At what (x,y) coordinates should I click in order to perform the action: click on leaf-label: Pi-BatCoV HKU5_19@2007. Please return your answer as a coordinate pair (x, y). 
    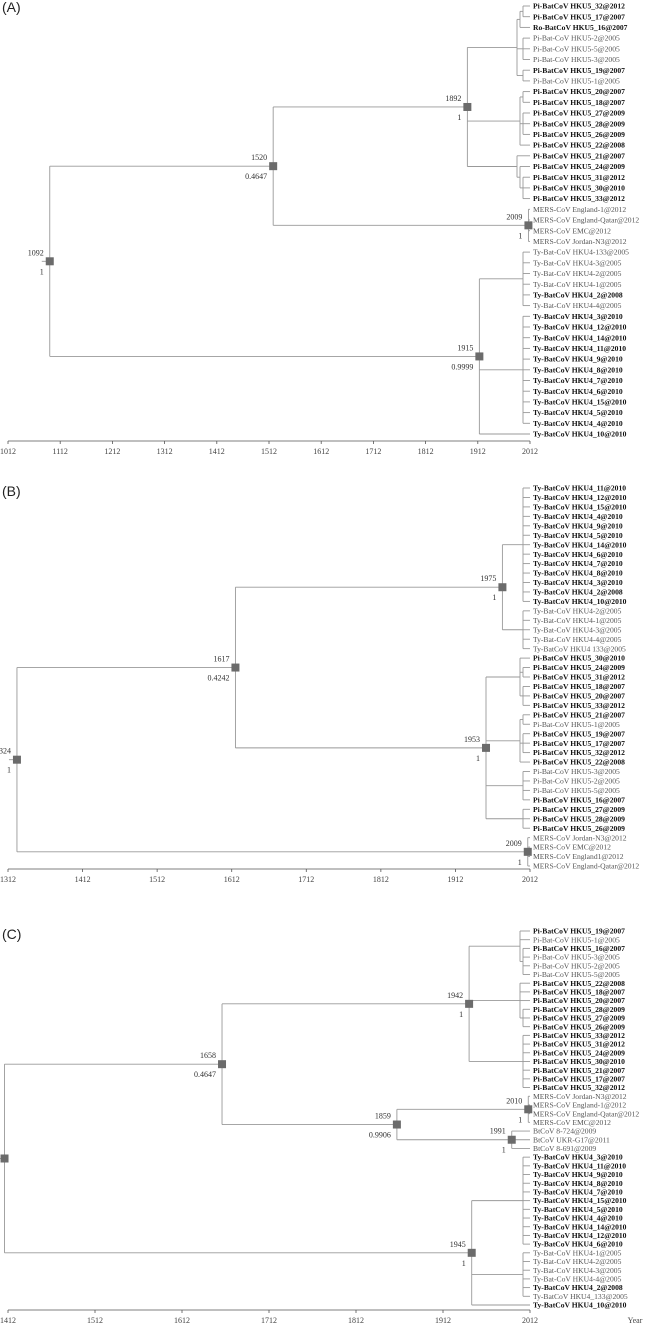
    Looking at the image, I should click on (579, 733).